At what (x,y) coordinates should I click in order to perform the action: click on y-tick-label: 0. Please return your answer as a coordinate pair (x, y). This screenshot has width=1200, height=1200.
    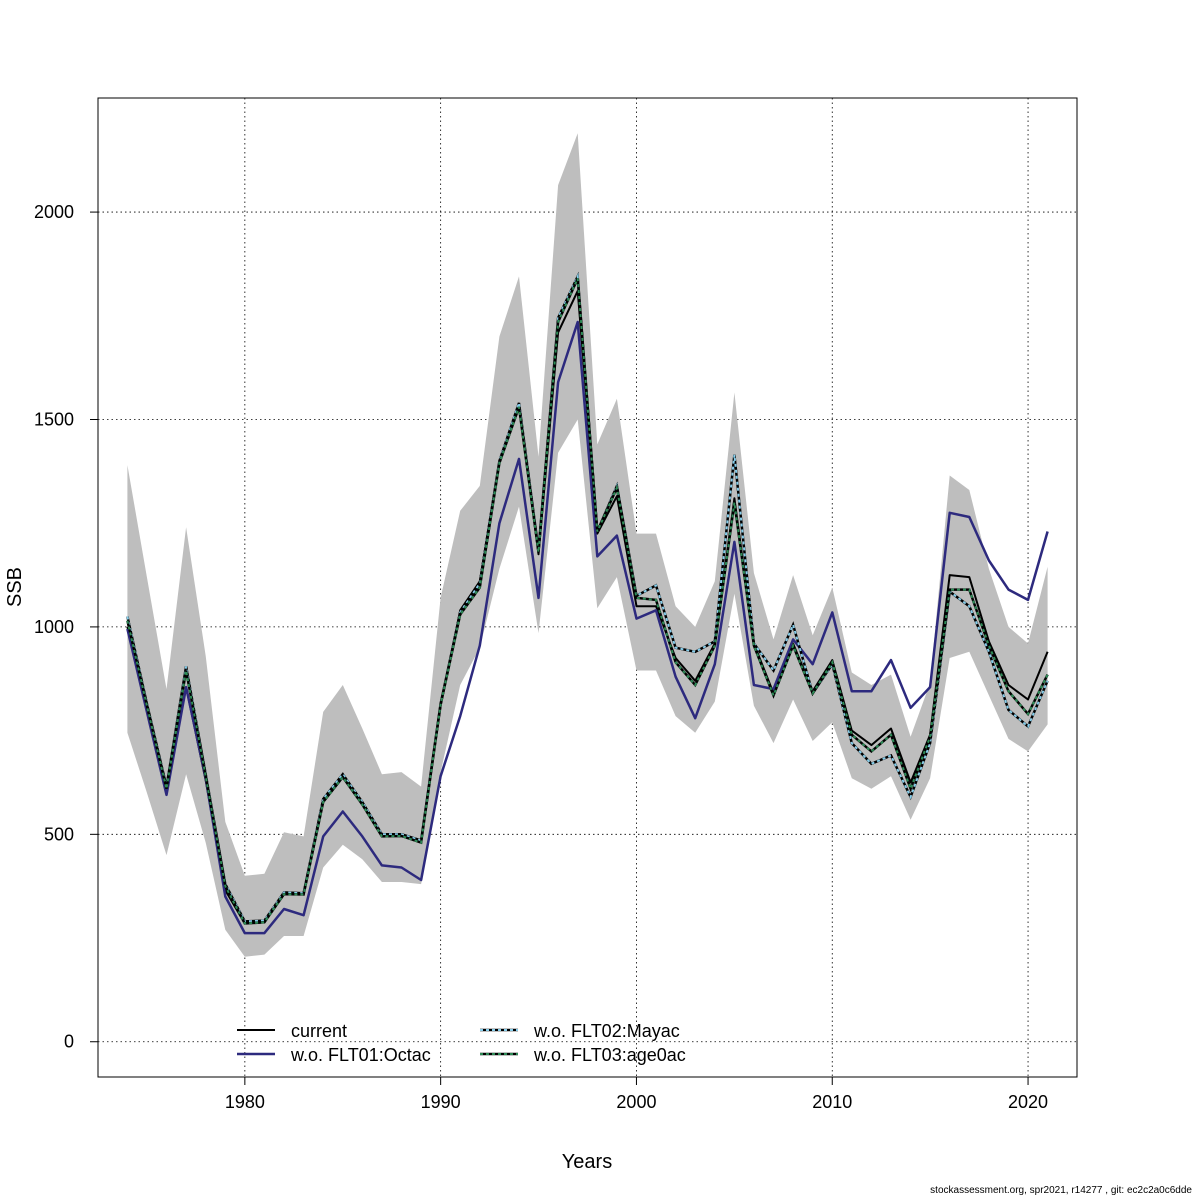
    Looking at the image, I should click on (69, 1042).